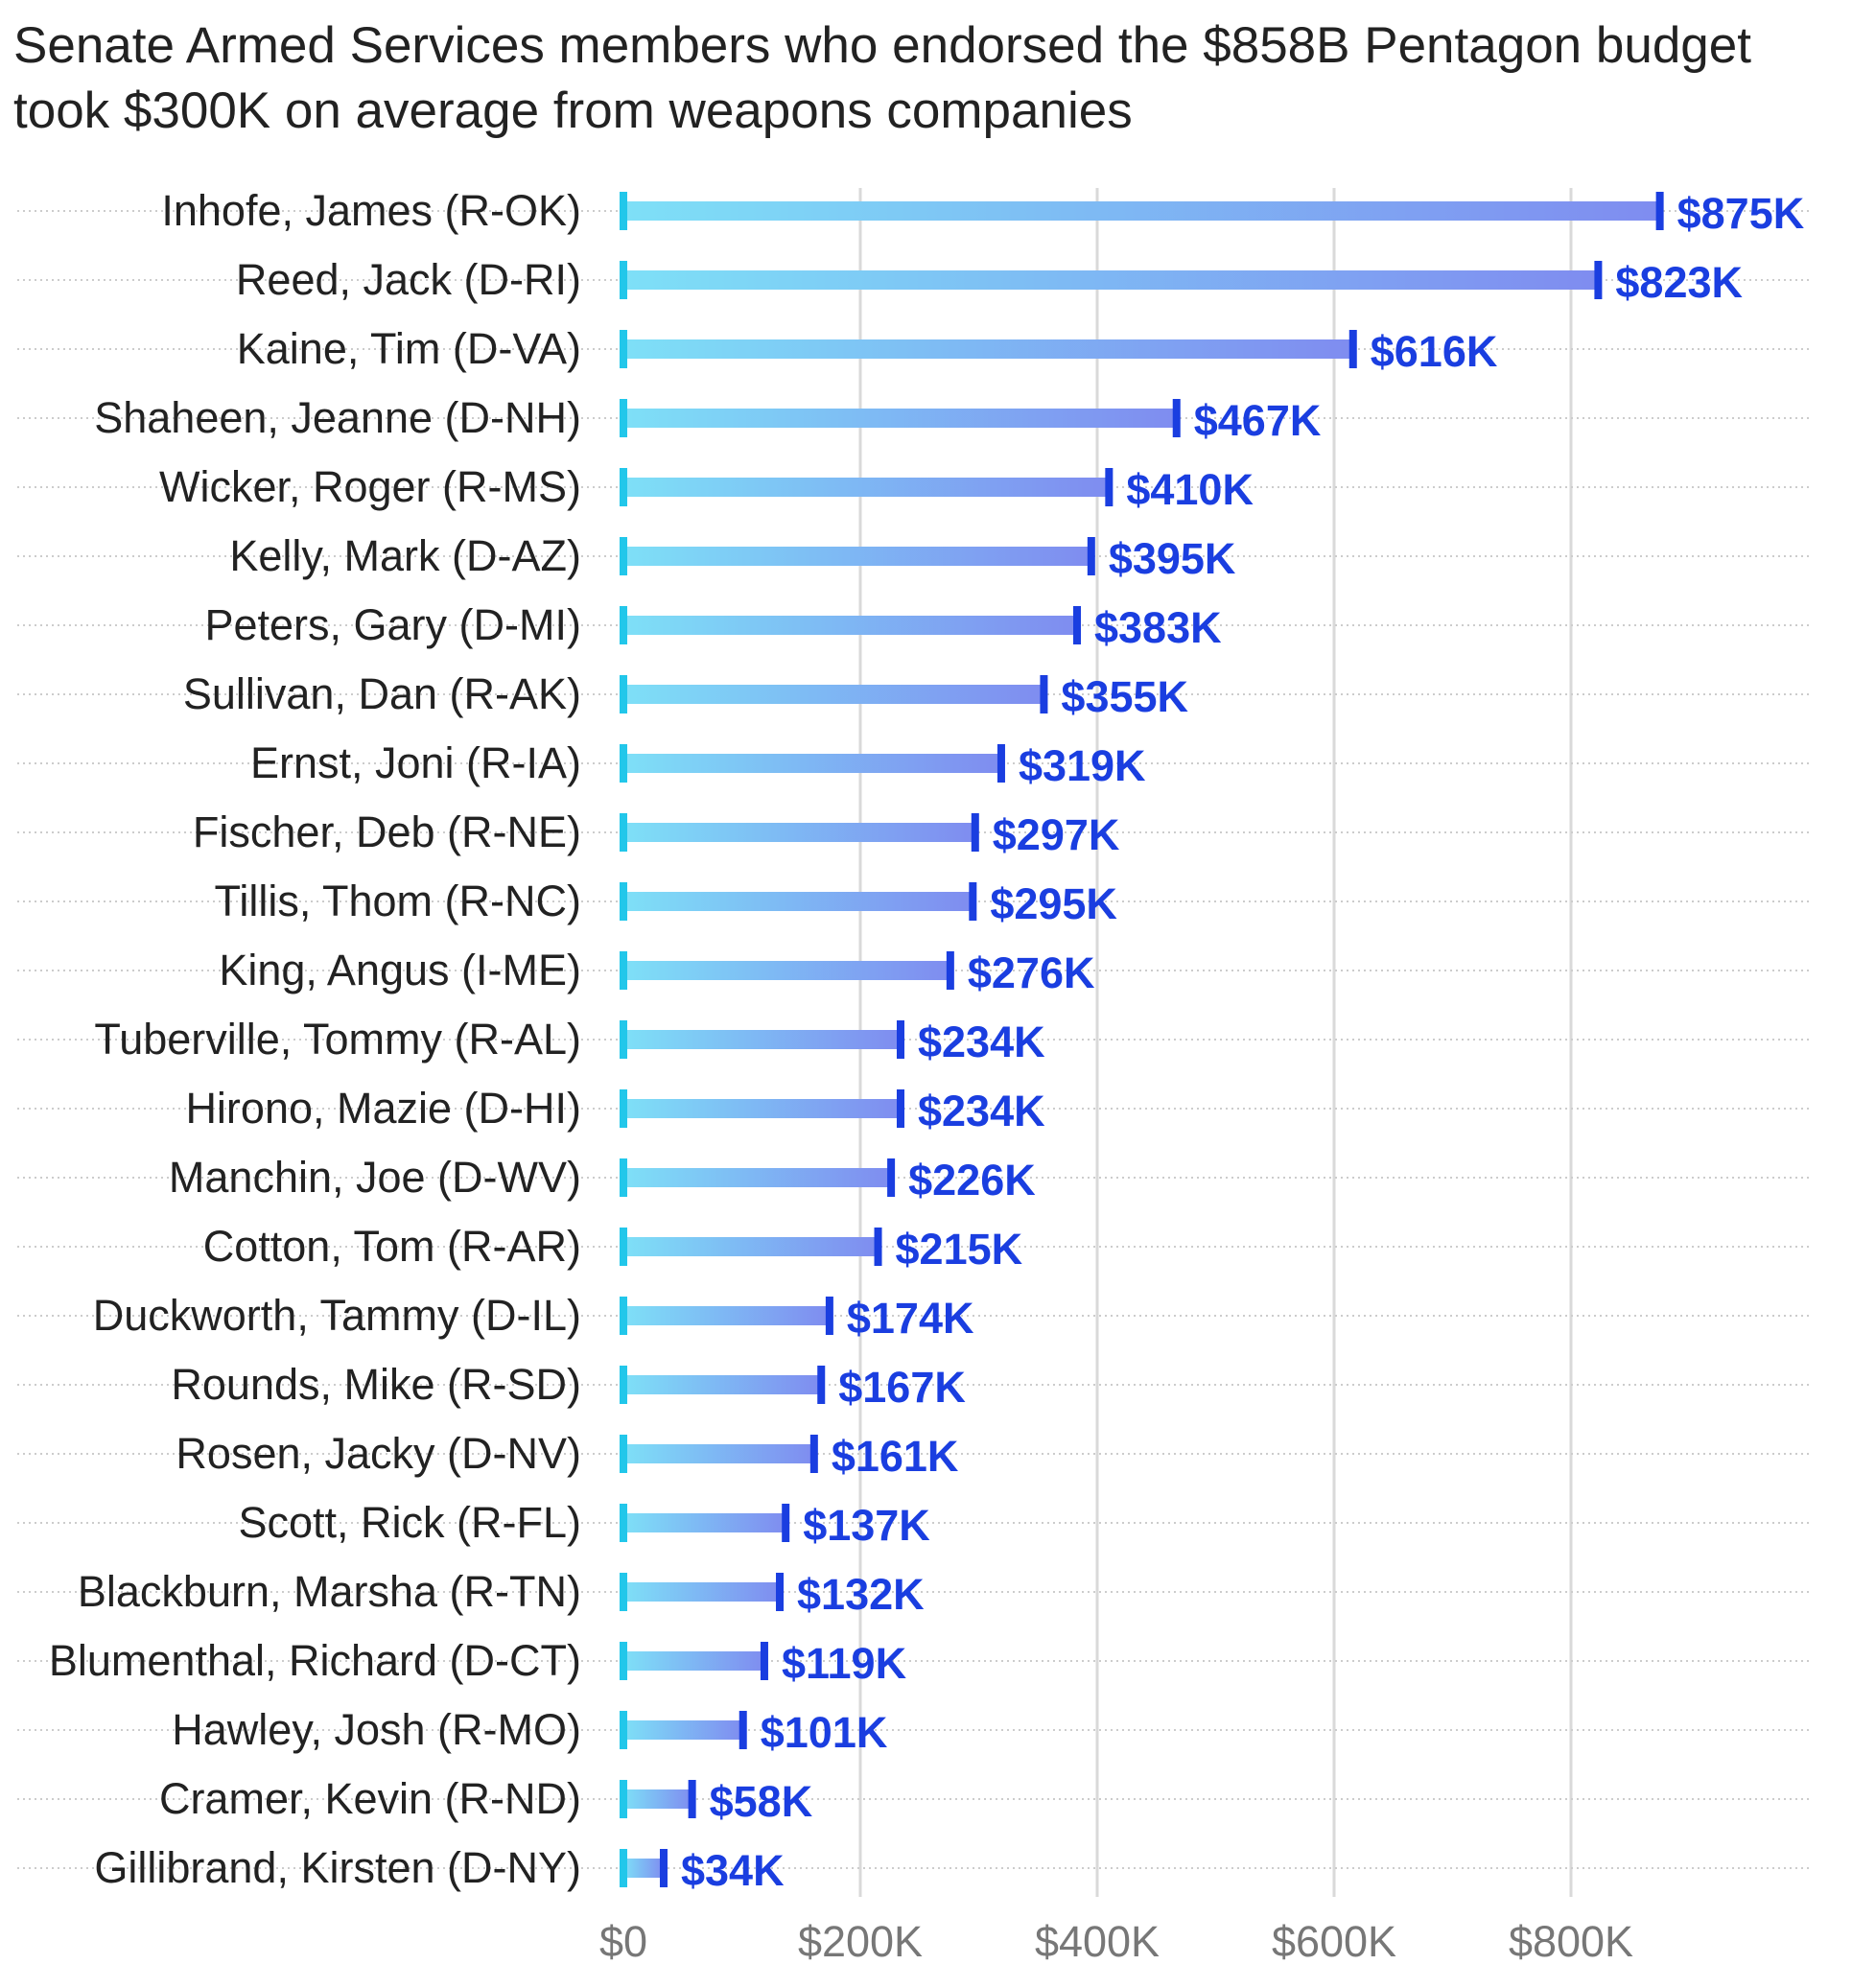 The width and height of the screenshot is (1852, 1988). I want to click on category-label: Inhofe, James (R-OK), so click(371, 211).